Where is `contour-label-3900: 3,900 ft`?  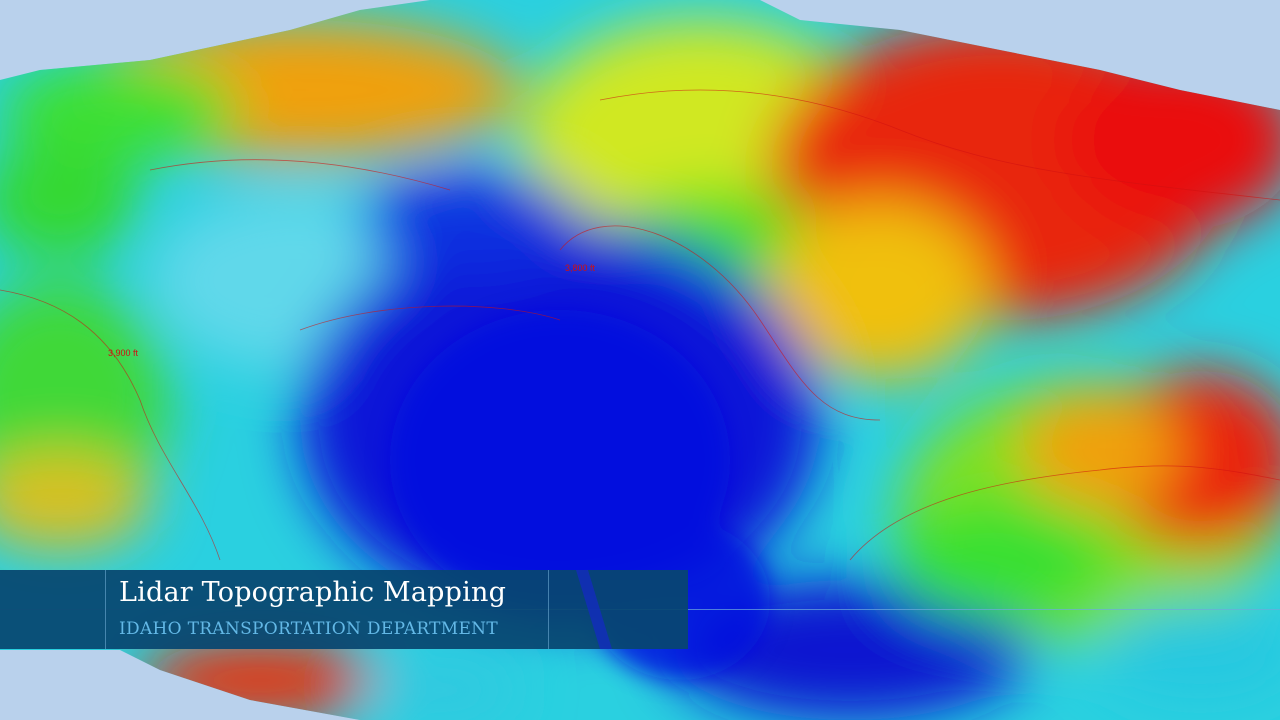
contour-label-3900: 3,900 ft is located at coordinates (123, 353).